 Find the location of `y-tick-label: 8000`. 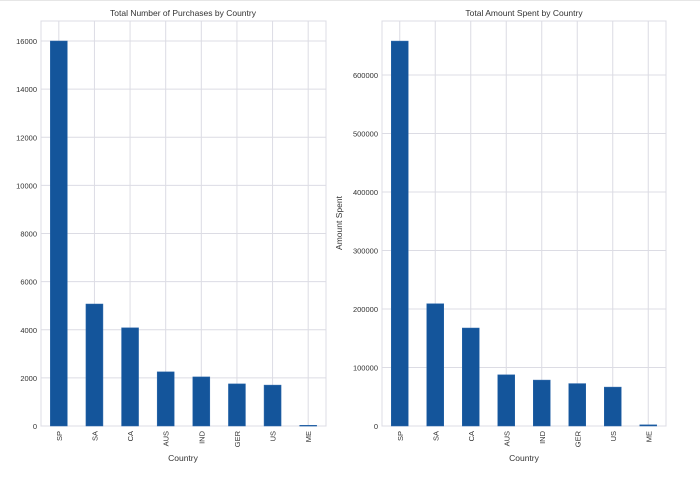

y-tick-label: 8000 is located at coordinates (28, 234).